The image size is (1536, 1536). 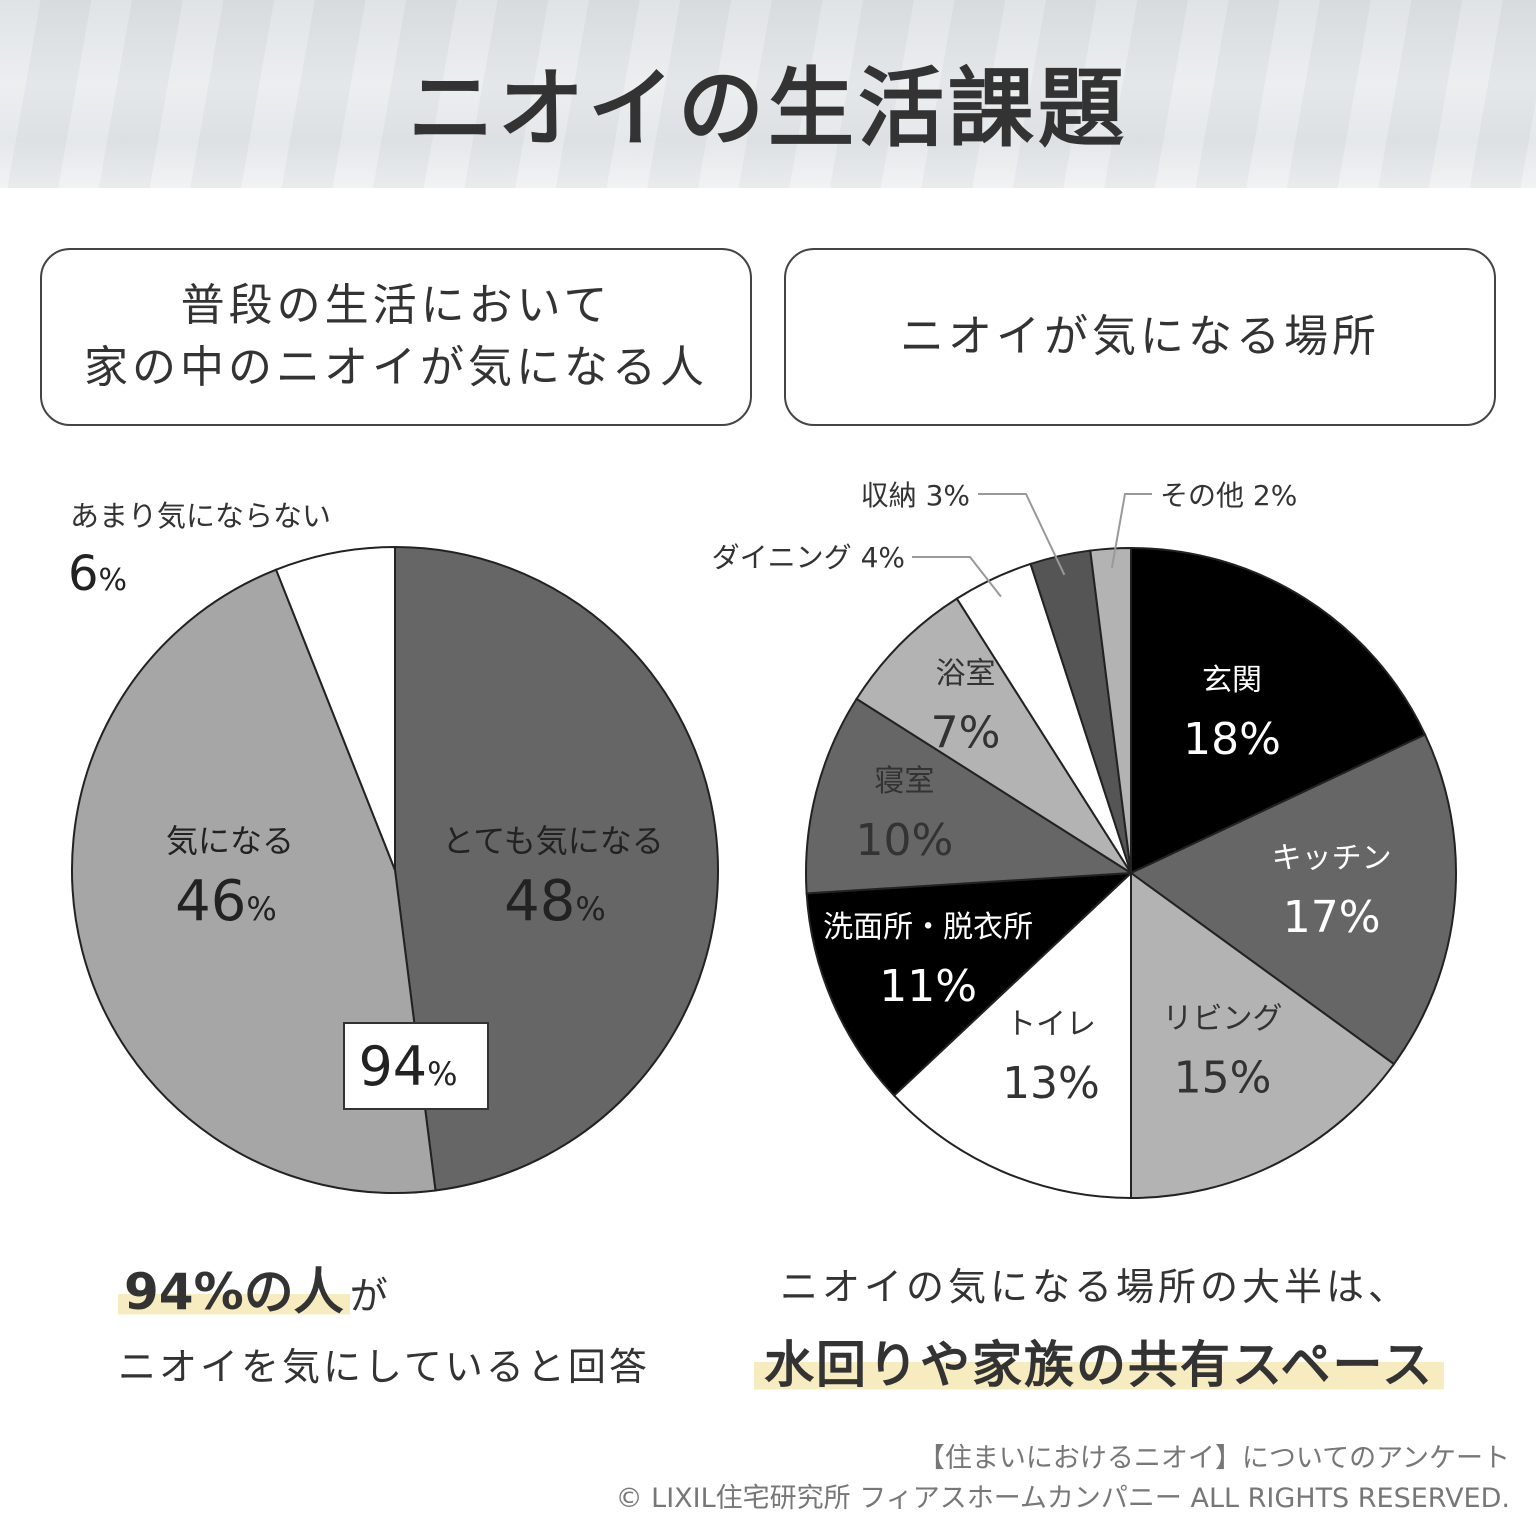 I want to click on slice-label-storage: 収納 3%, so click(x=915, y=495).